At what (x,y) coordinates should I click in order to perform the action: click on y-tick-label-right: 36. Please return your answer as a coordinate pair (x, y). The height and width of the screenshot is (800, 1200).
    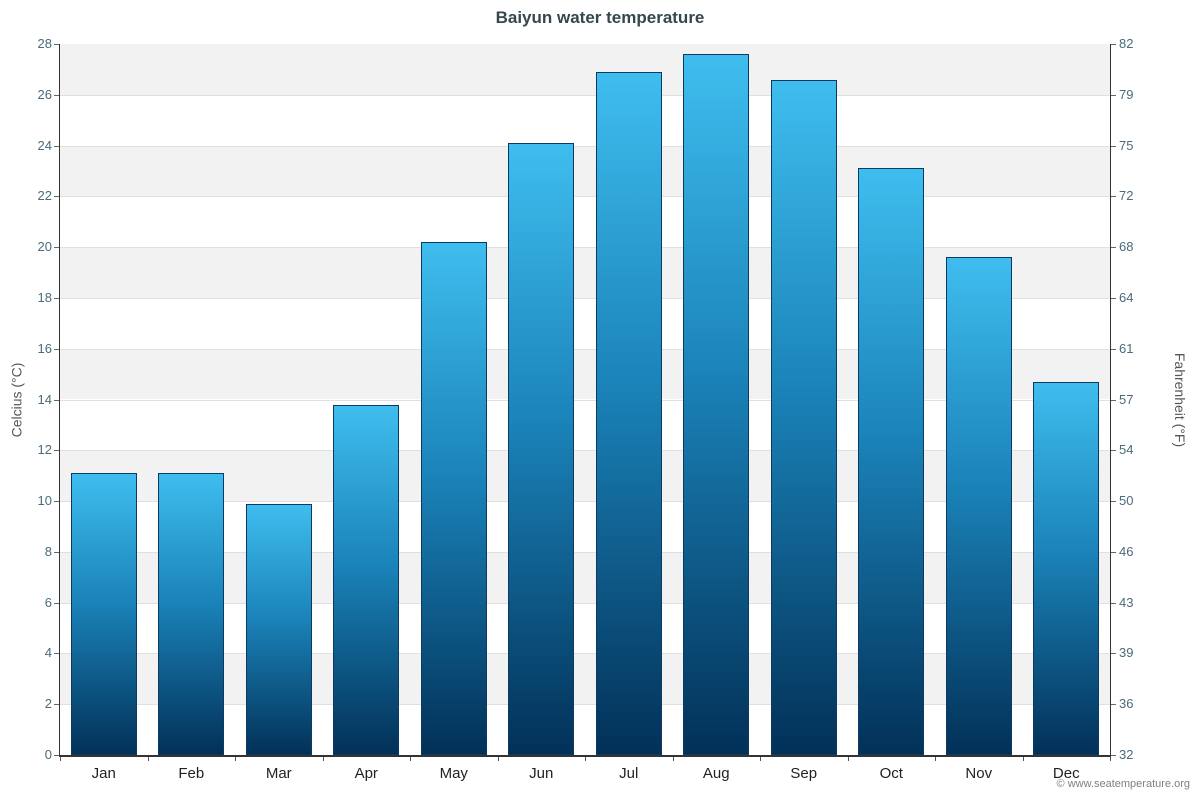
    Looking at the image, I should click on (1126, 704).